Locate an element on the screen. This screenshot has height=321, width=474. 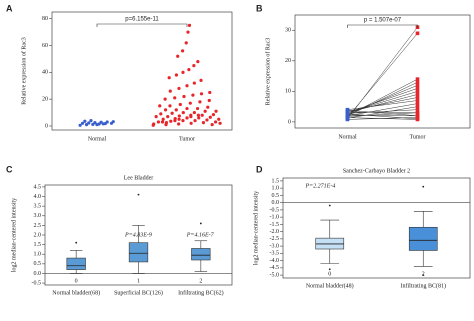
y-tick-label: -3.5 is located at coordinates (275, 254).